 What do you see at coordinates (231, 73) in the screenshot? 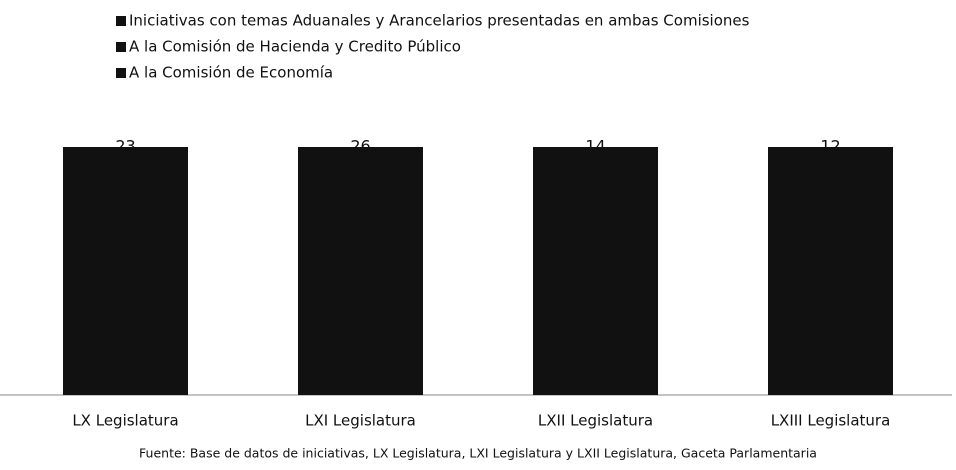
I see `legend-label: A la Comisión de Economía` at bounding box center [231, 73].